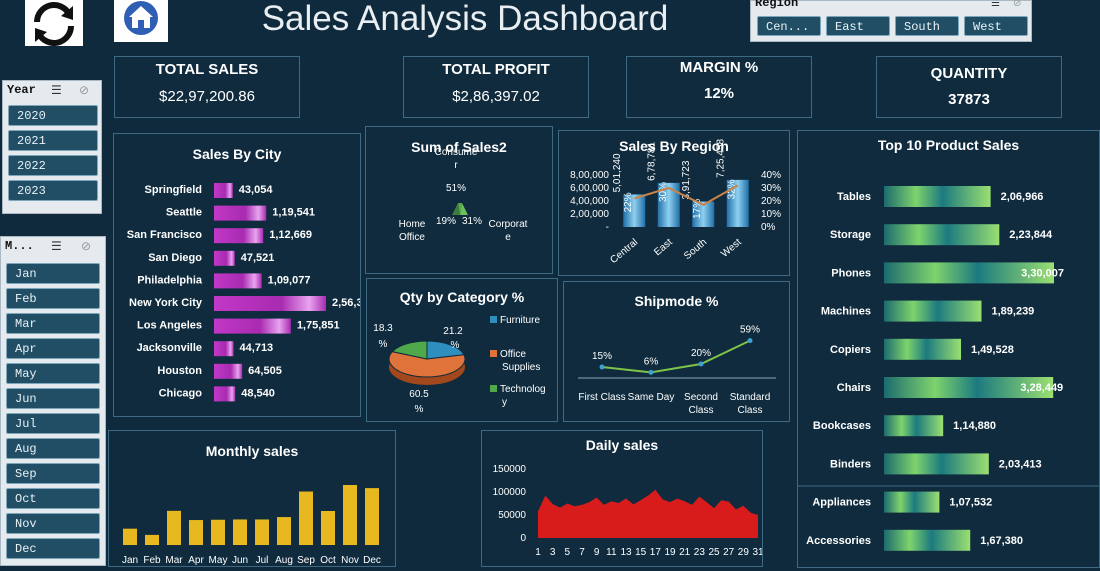 The height and width of the screenshot is (571, 1100). Describe the element at coordinates (256, 190) in the screenshot. I see `city-value-label: 43,054` at that location.